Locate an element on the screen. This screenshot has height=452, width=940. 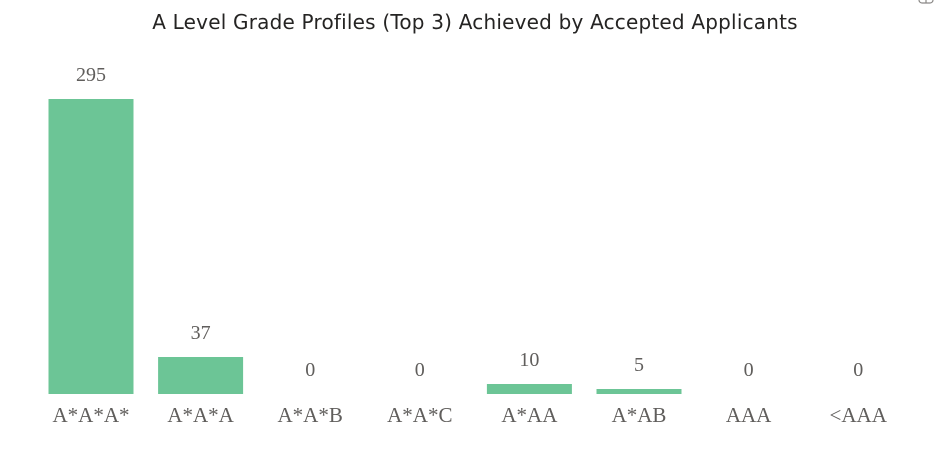
x-tick-label-2: A*A*B is located at coordinates (310, 415).